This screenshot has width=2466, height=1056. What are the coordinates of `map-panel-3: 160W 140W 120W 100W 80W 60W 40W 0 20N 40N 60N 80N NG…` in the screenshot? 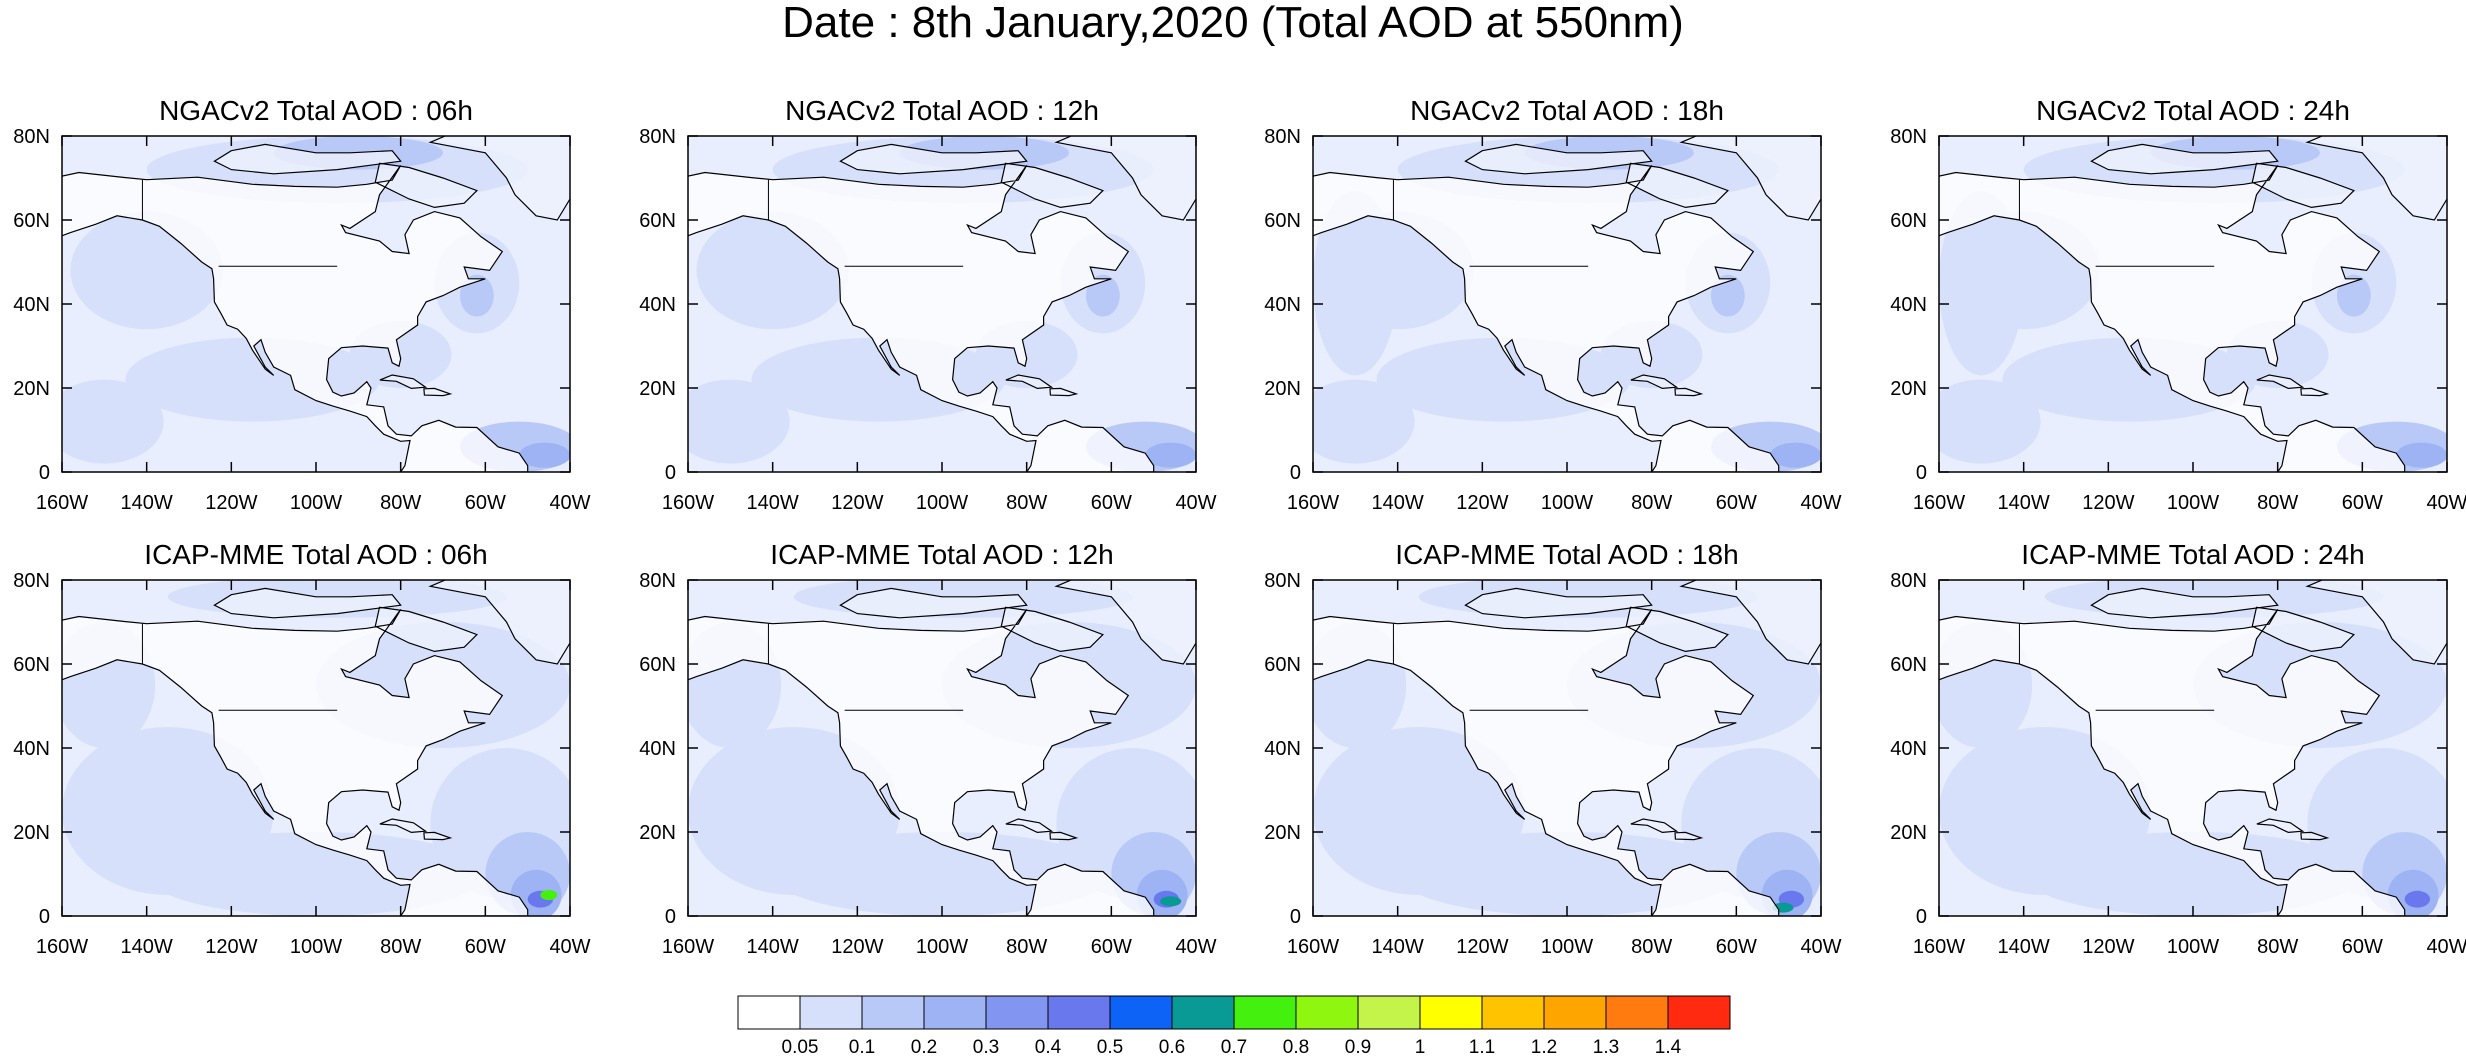 It's located at (1552, 304).